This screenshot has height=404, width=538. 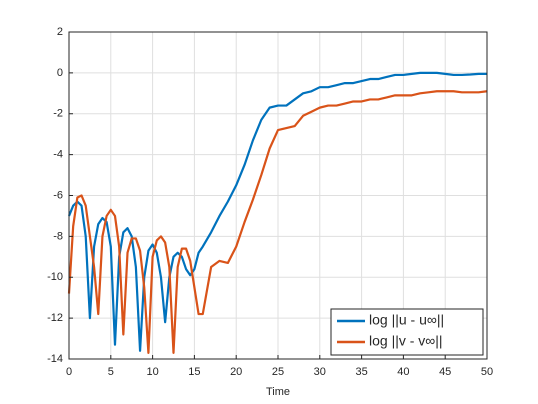 What do you see at coordinates (403, 372) in the screenshot?
I see `x-tick-label: 40` at bounding box center [403, 372].